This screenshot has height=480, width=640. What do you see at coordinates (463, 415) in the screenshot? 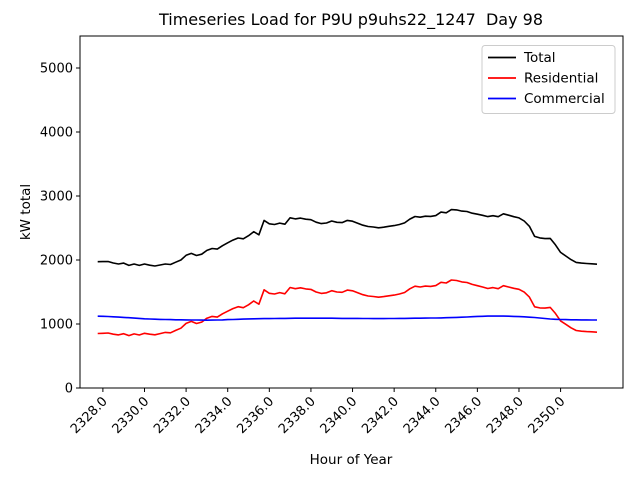
I see `x-tick-label: 2346.0` at bounding box center [463, 415].